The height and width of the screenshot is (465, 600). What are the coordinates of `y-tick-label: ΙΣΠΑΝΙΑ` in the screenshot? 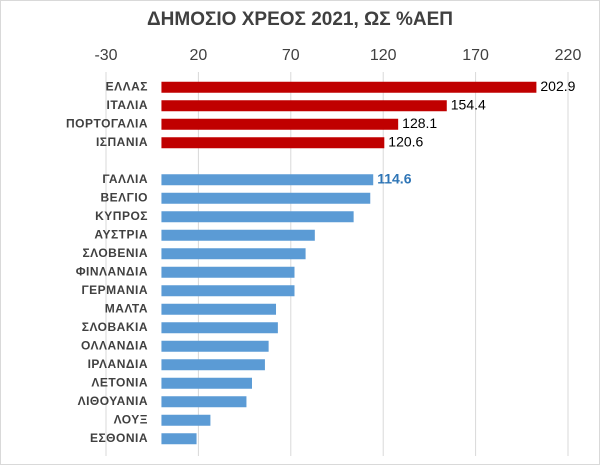 It's located at (122, 142).